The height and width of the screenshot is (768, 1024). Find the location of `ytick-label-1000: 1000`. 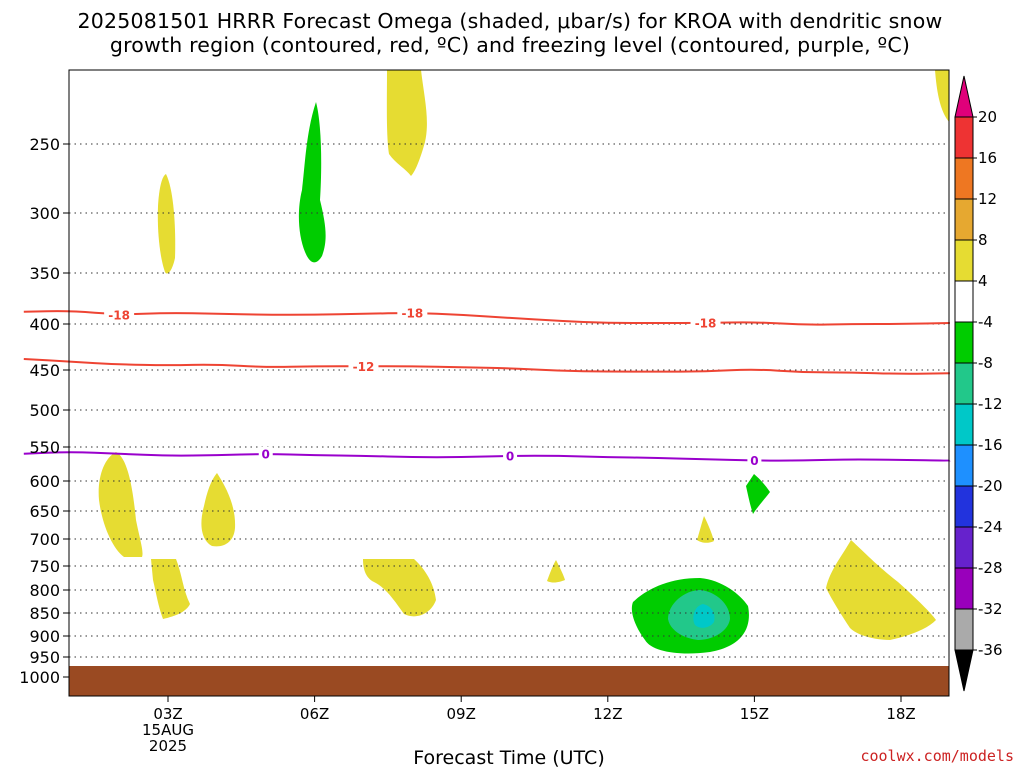

ytick-label-1000: 1000 is located at coordinates (39, 677).